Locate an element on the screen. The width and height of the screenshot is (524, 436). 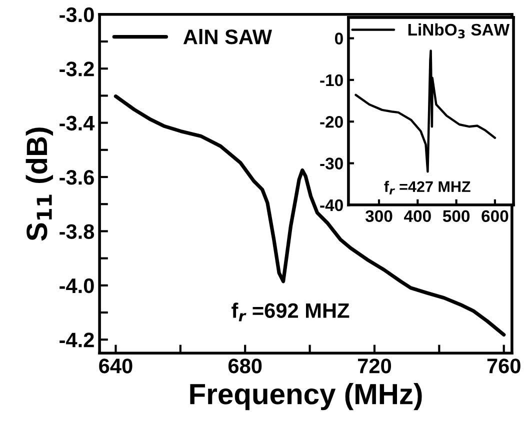
y-tick-label: -4.2 is located at coordinates (77, 340).